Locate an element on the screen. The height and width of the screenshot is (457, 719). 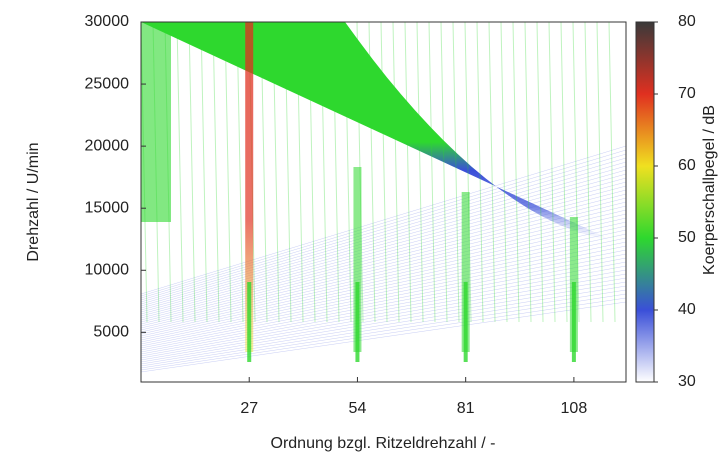
heat-left is located at coordinates (156, 122).